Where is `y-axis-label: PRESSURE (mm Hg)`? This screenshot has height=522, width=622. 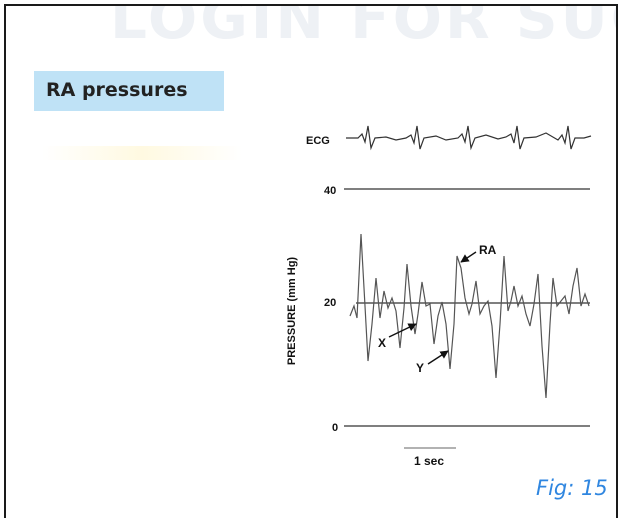 y-axis-label: PRESSURE (mm Hg) is located at coordinates (292, 311).